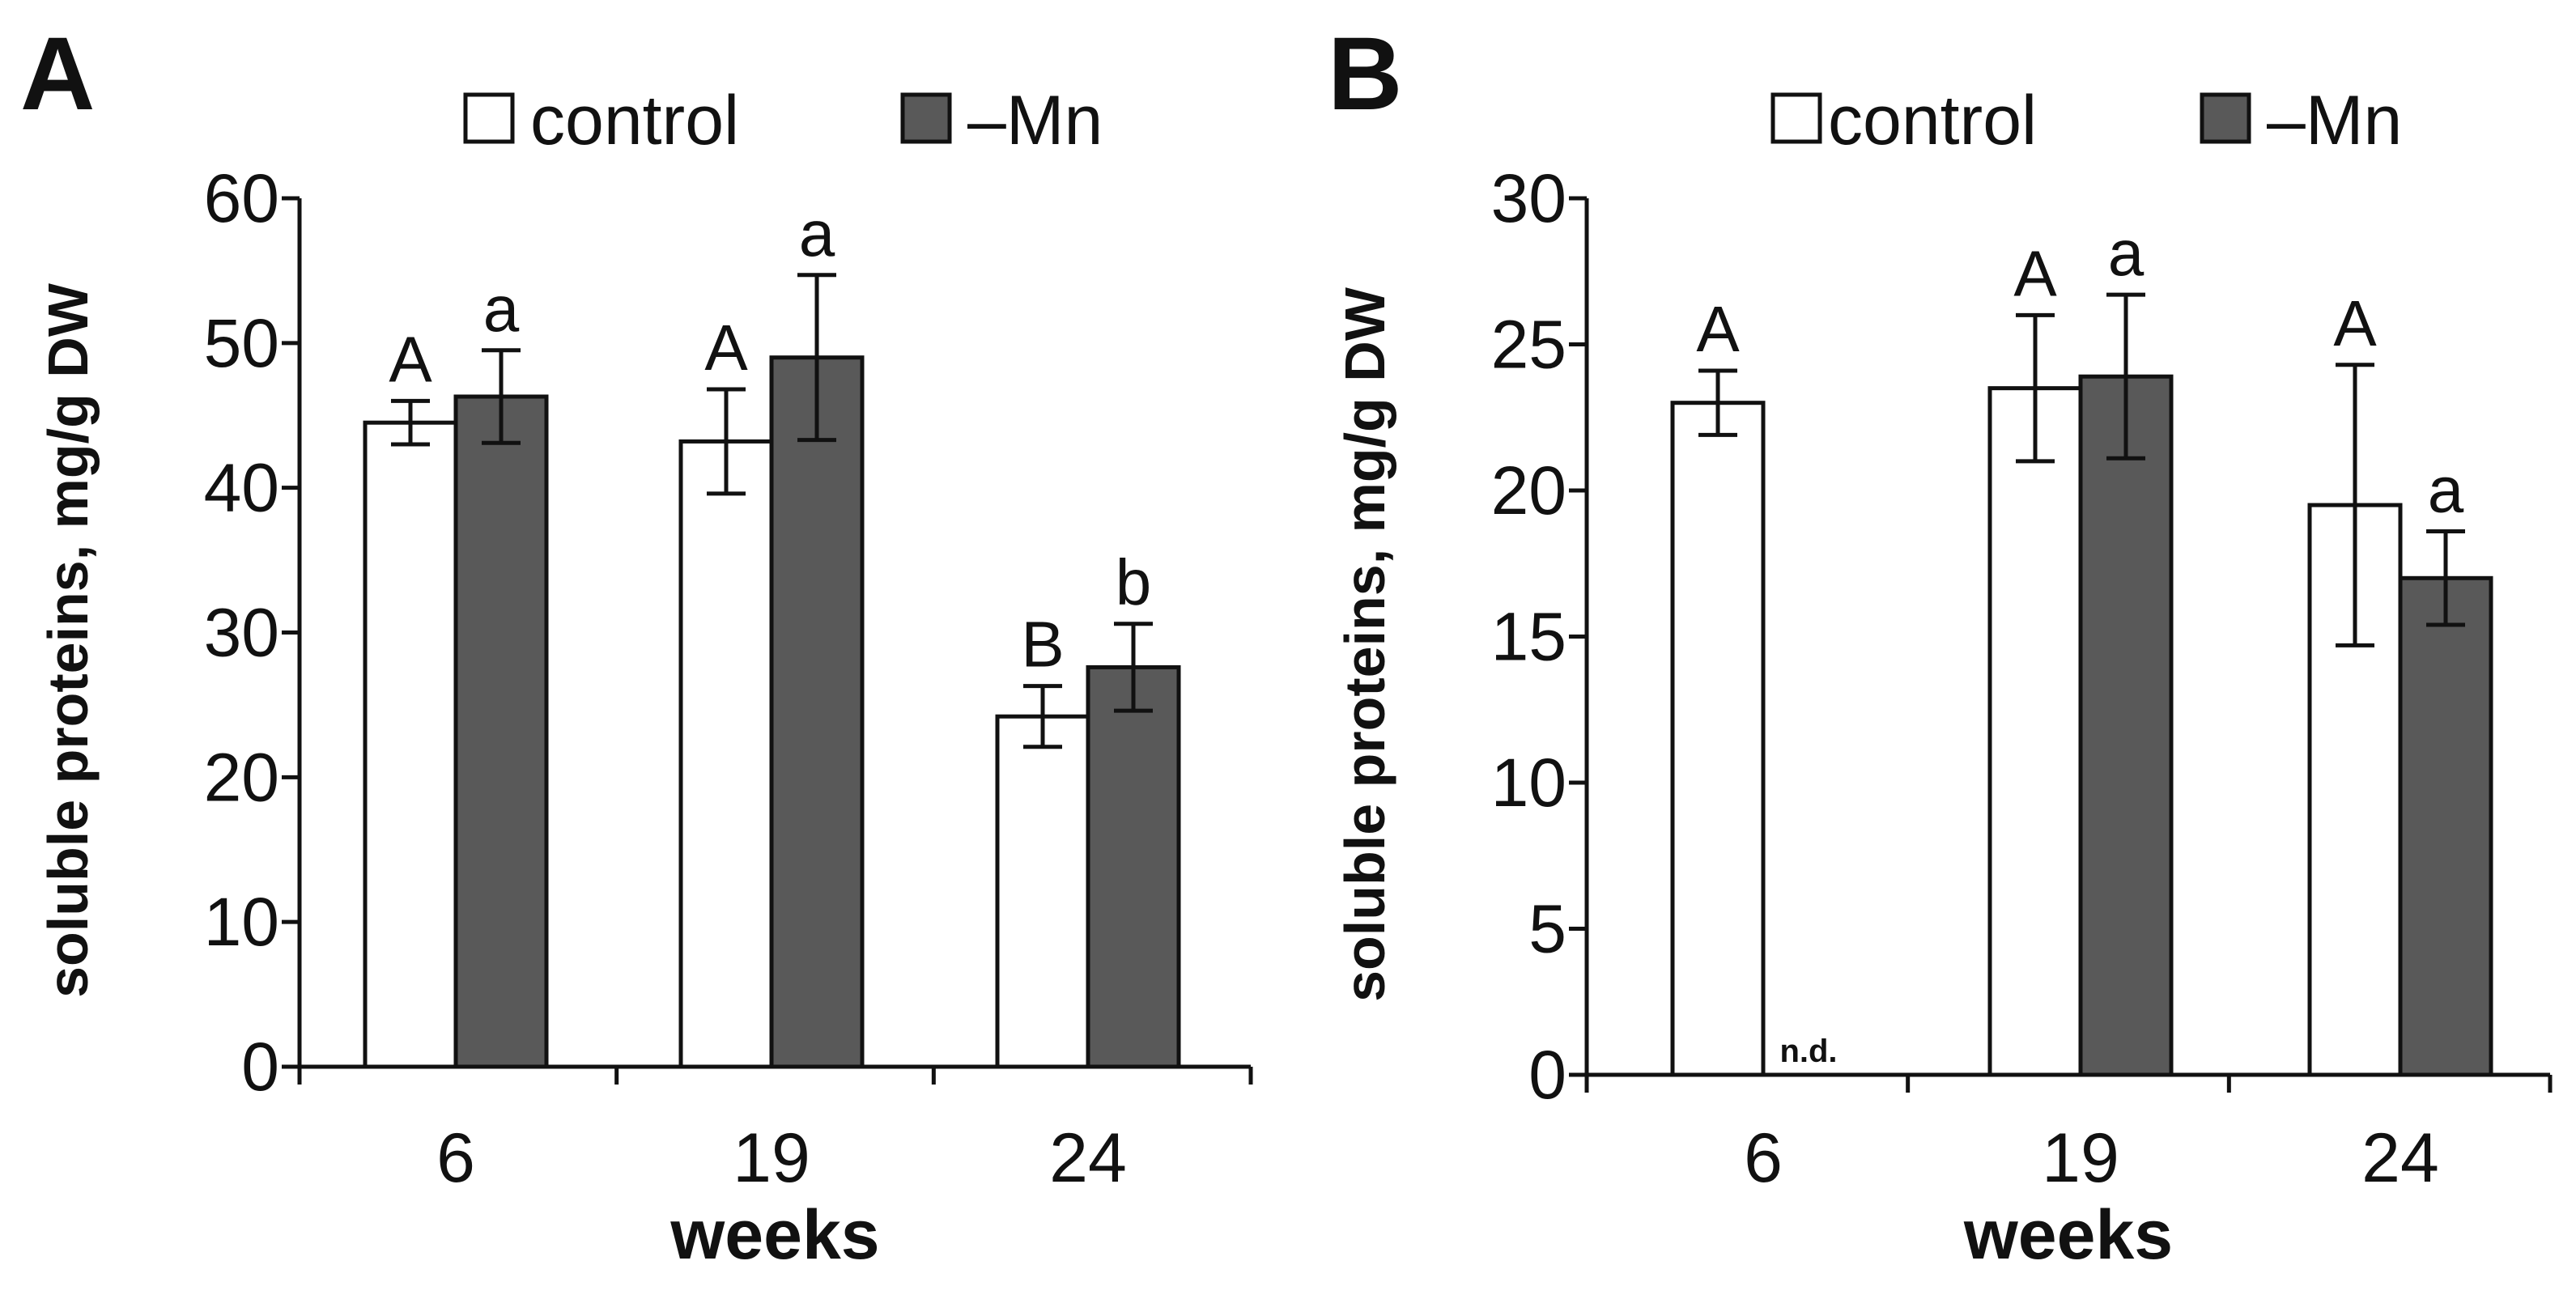 The height and width of the screenshot is (1299, 2576). Describe the element at coordinates (1547, 929) in the screenshot. I see `y-tick-label: 5` at that location.